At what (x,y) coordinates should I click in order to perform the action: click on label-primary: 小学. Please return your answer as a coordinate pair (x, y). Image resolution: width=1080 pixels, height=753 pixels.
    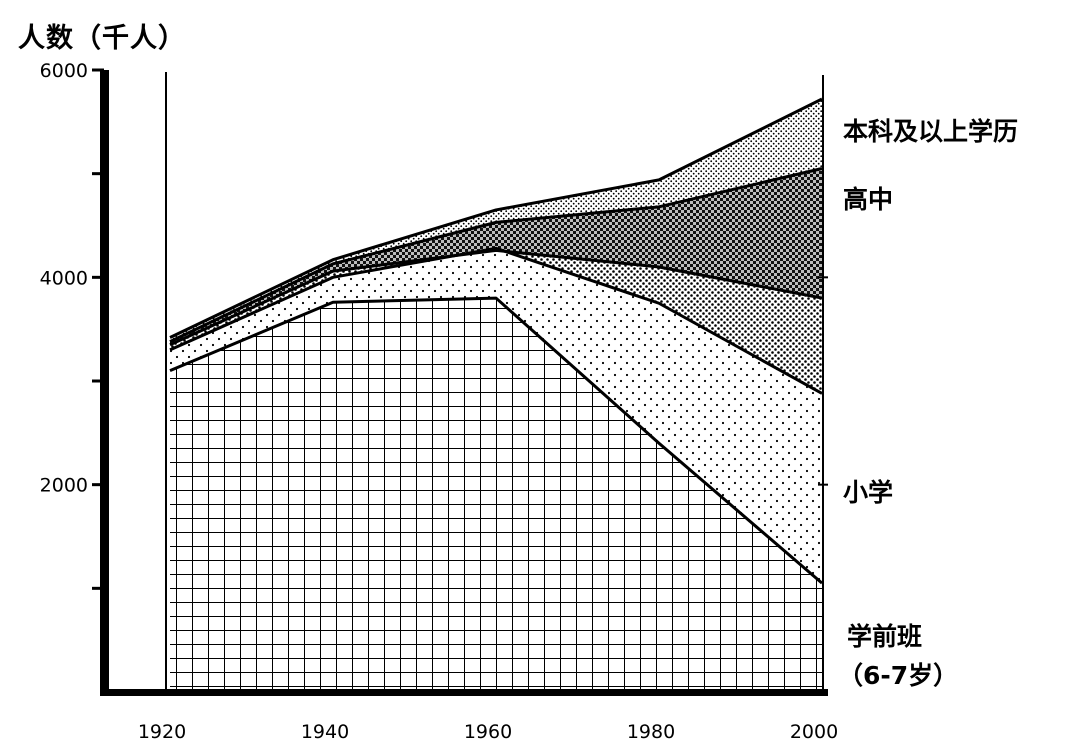
    Looking at the image, I should click on (868, 492).